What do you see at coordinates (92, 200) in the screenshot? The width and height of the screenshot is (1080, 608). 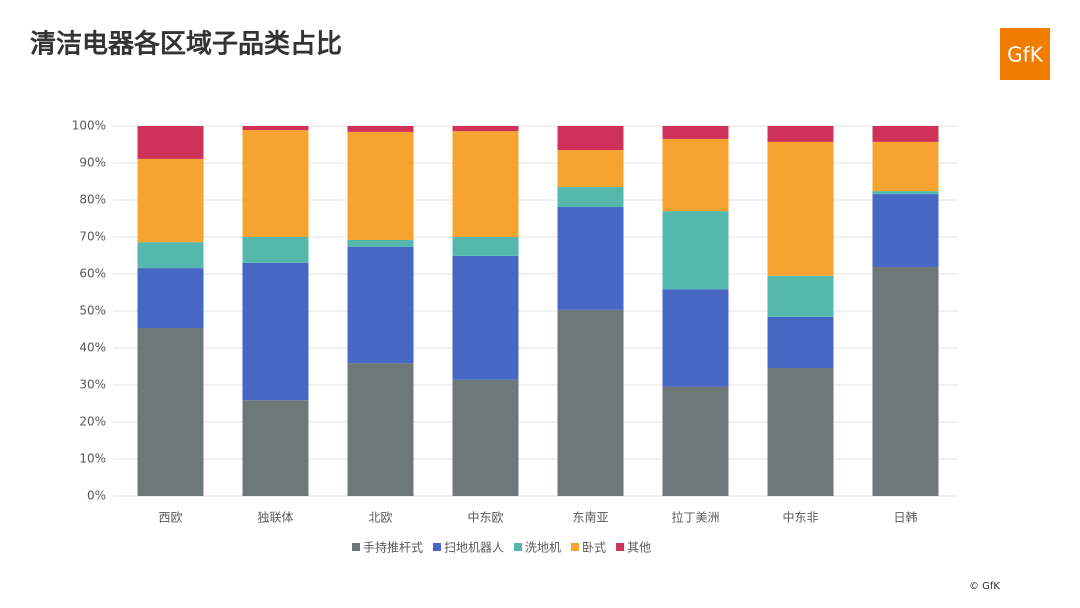 I see `y-tick-label: 80%` at bounding box center [92, 200].